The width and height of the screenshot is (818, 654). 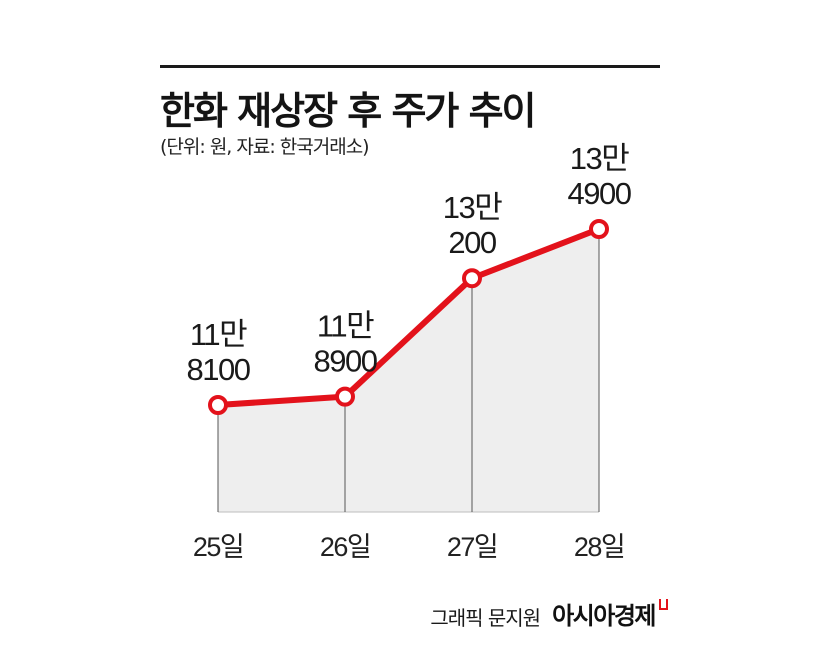 I want to click on data-label-1: 11만 8100, so click(x=219, y=352).